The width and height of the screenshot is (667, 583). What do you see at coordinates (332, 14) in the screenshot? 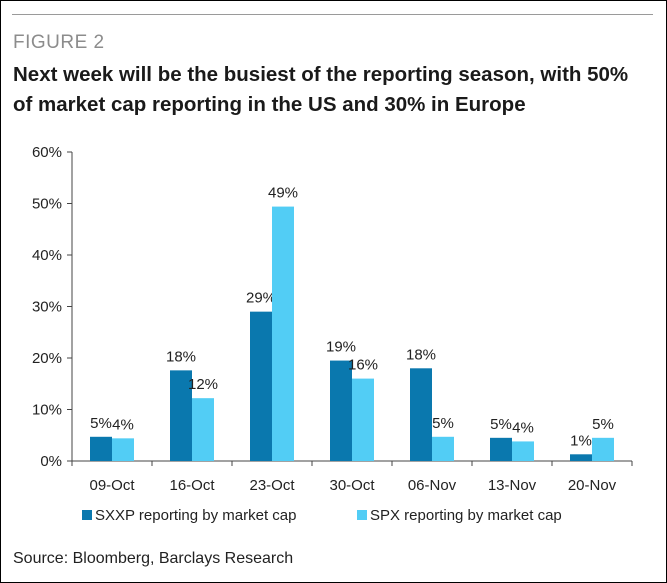
I see `top-divider` at bounding box center [332, 14].